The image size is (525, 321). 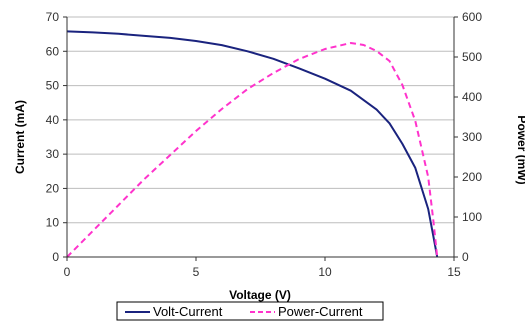 What do you see at coordinates (472, 57) in the screenshot?
I see `y2-tick-label: 500` at bounding box center [472, 57].